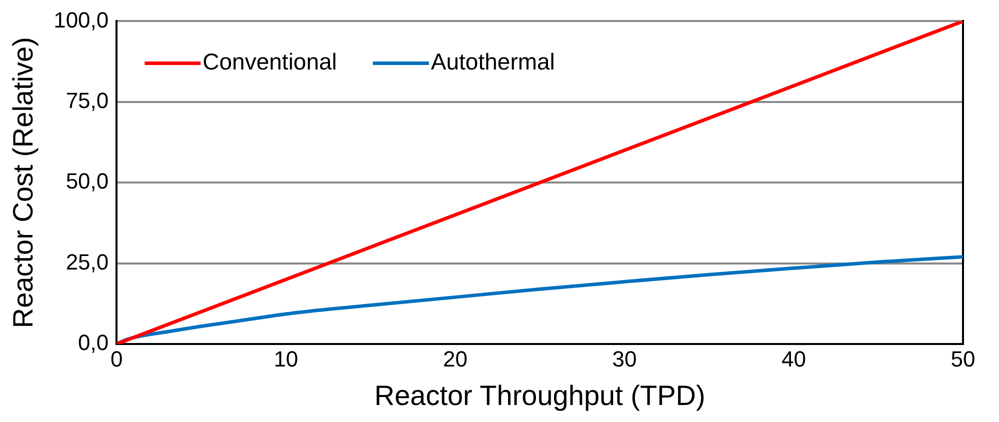 This screenshot has height=422, width=999. What do you see at coordinates (81, 19) in the screenshot?
I see `y-tick-label: 100,0` at bounding box center [81, 19].